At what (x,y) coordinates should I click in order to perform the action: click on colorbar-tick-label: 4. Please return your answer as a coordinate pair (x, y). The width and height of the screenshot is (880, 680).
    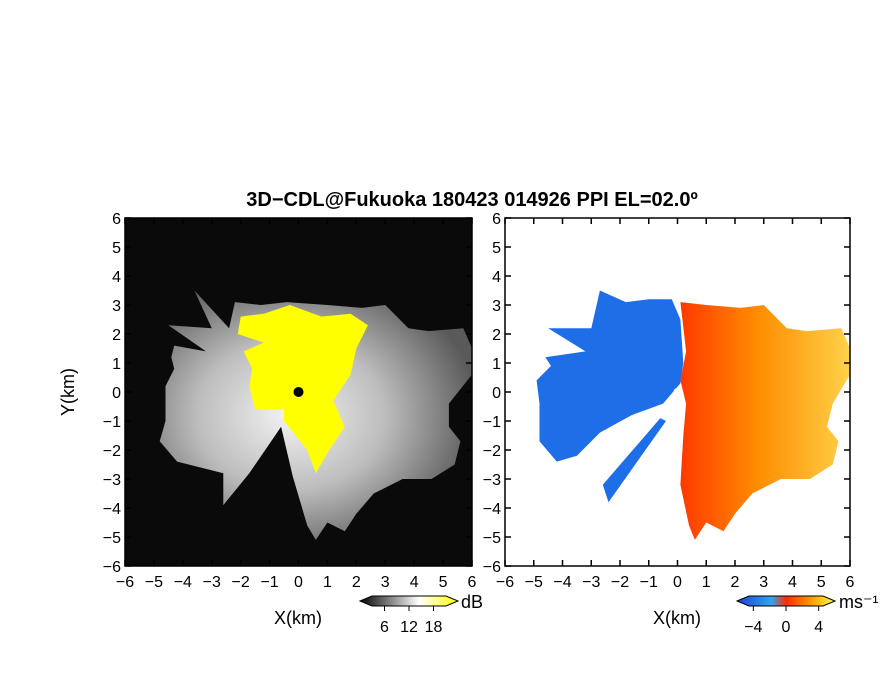
    Looking at the image, I should click on (818, 627).